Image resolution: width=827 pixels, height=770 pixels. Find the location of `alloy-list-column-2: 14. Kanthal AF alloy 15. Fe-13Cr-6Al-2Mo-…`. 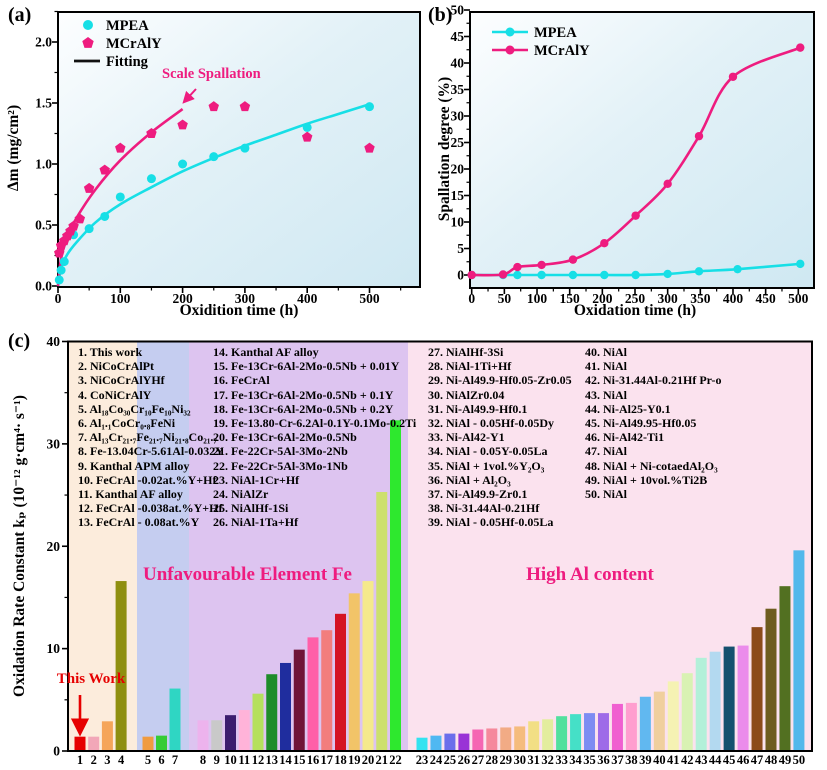

alloy-list-column-2: 14. Kanthal AF alloy 15. Fe-13Cr-6Al-2Mo-… is located at coordinates (314, 437).